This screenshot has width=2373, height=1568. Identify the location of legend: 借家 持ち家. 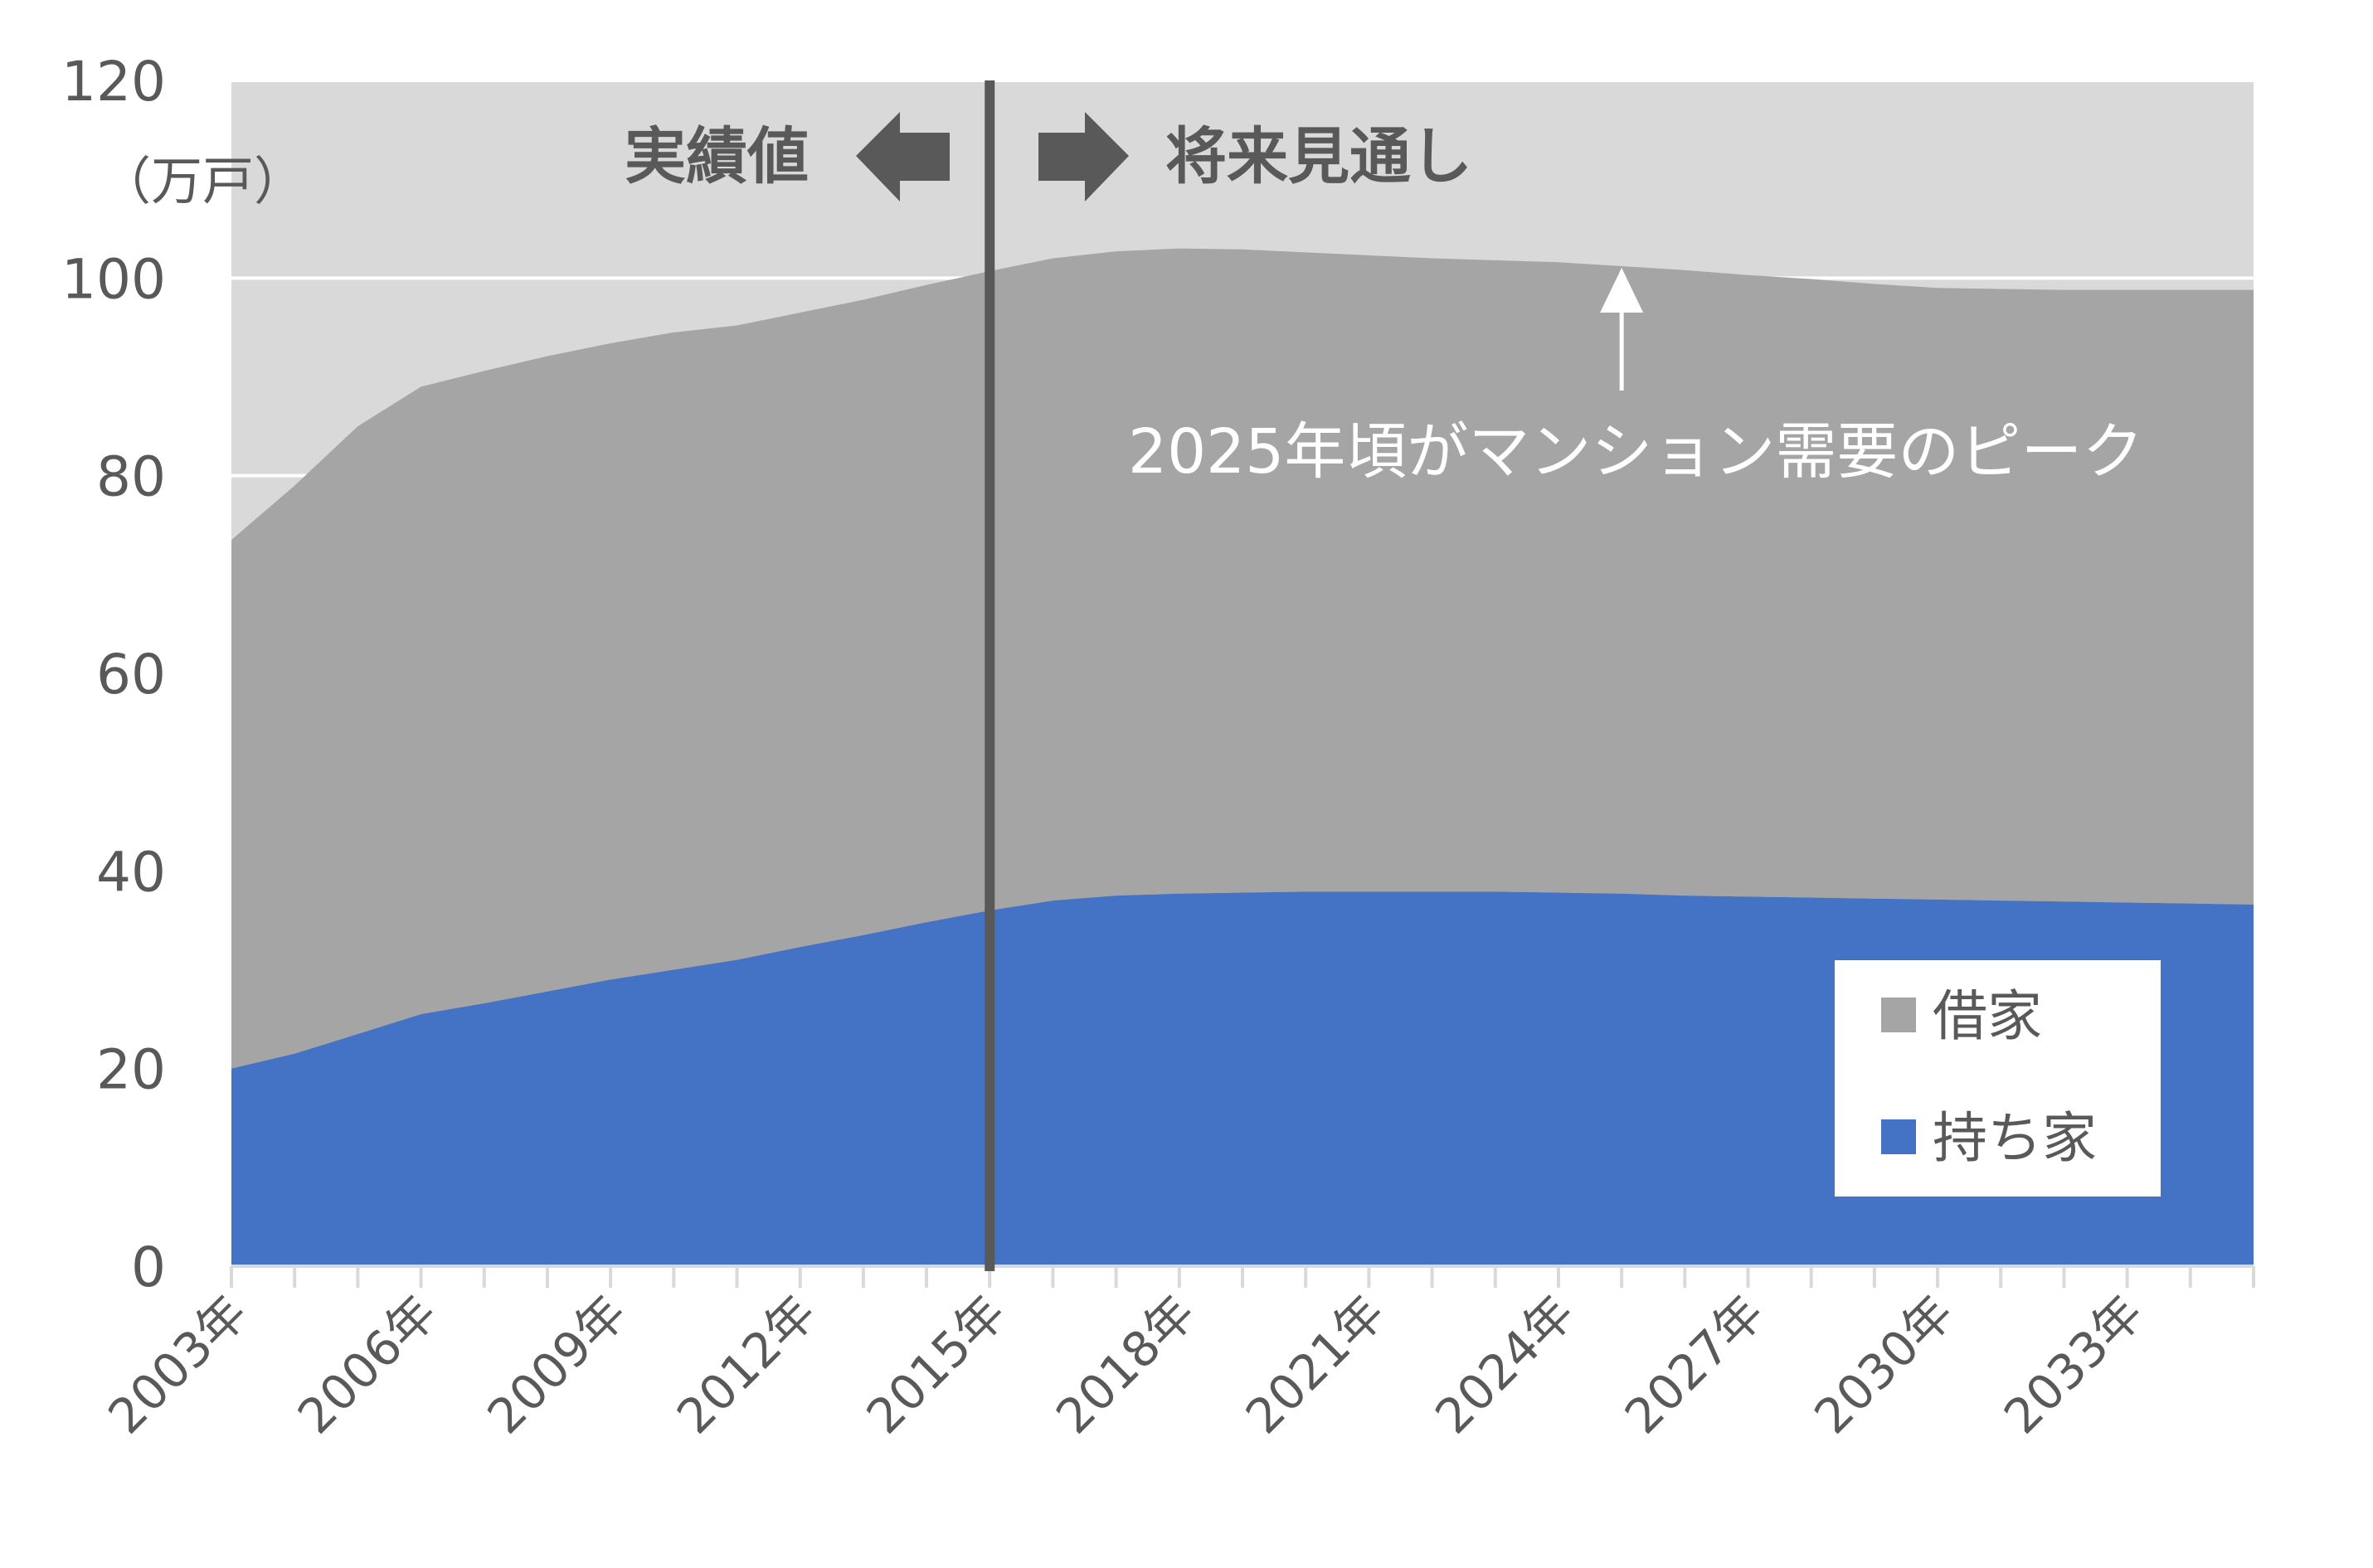
(1998, 1078).